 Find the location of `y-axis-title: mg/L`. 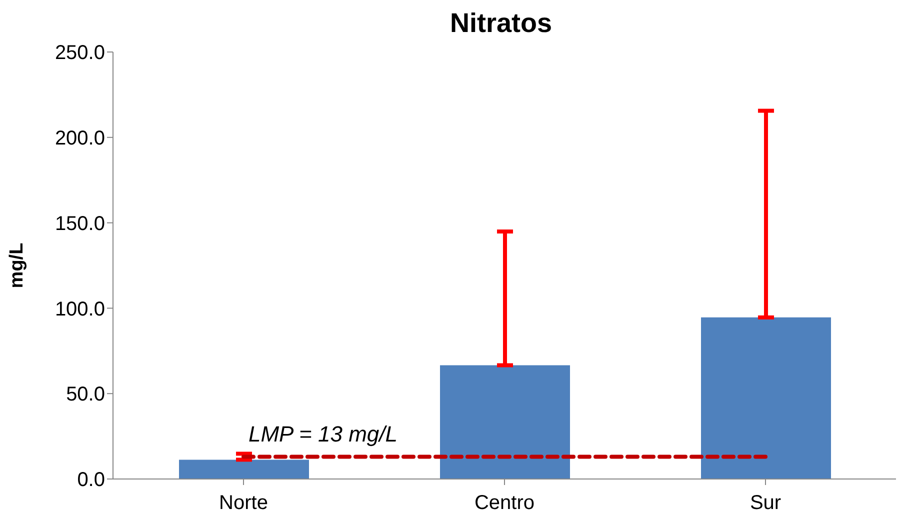

y-axis-title: mg/L is located at coordinates (17, 265).